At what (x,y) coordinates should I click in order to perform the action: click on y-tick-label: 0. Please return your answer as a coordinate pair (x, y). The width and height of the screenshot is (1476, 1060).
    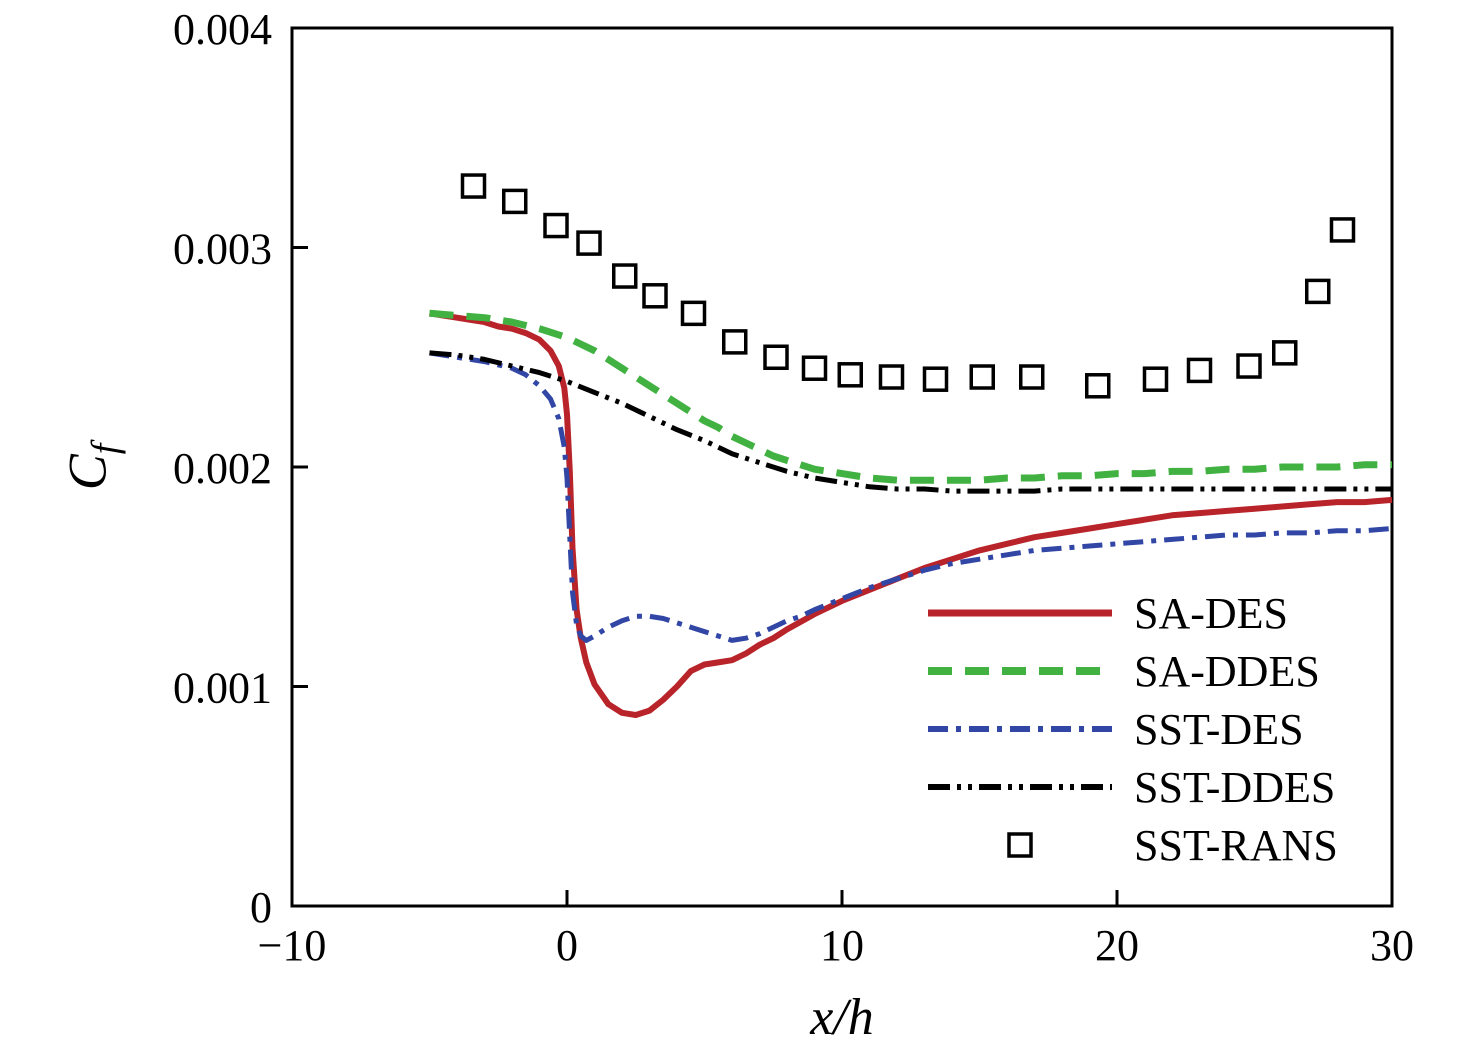
    Looking at the image, I should click on (261, 907).